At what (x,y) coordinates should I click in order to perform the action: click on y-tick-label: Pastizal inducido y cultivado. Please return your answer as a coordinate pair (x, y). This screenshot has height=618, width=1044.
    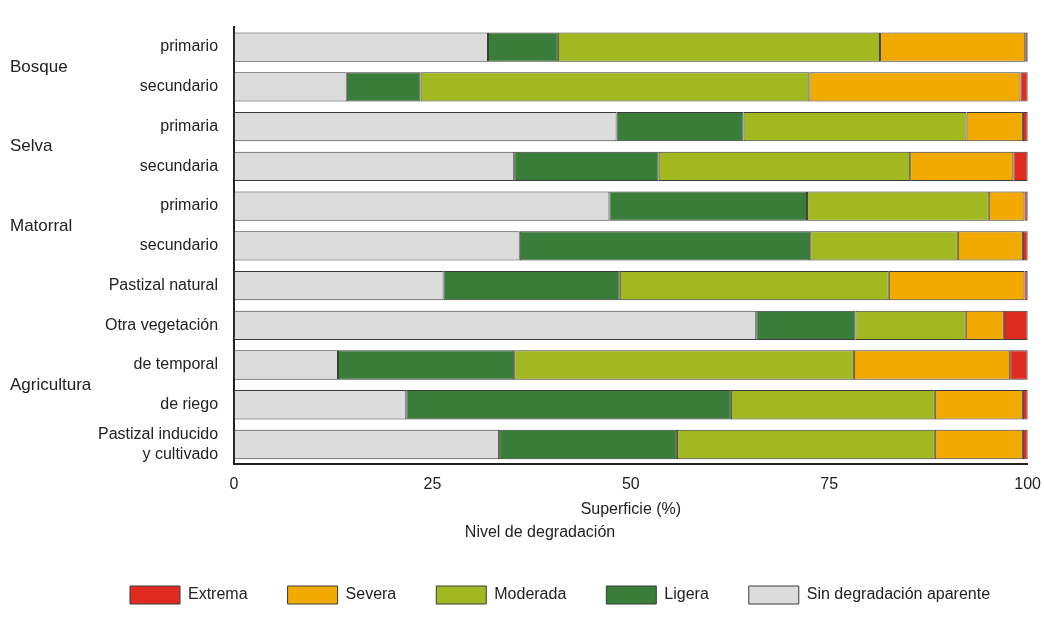
    Looking at the image, I should click on (158, 443).